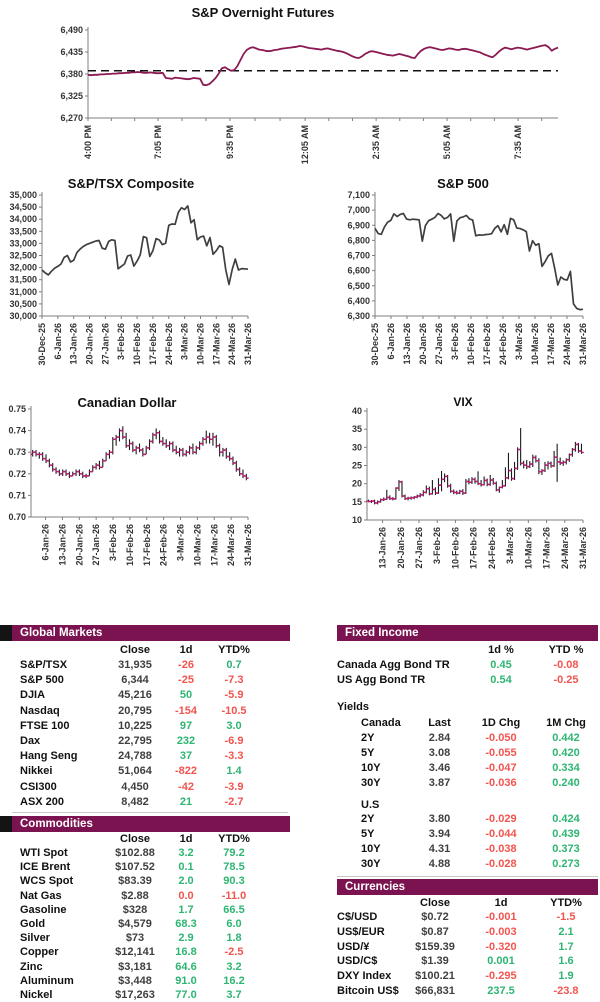 Image resolution: width=600 pixels, height=1002 pixels. What do you see at coordinates (186, 756) in the screenshot?
I see `change-1d: 37` at bounding box center [186, 756].